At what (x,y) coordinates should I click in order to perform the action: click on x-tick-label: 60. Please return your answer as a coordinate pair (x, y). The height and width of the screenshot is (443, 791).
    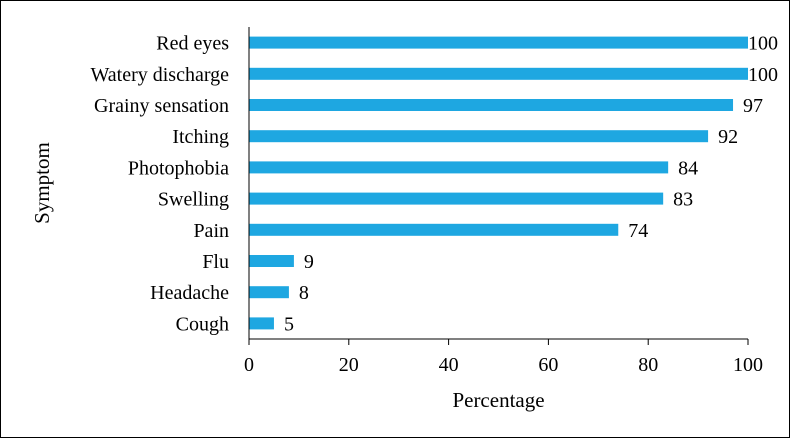
    Looking at the image, I should click on (548, 365).